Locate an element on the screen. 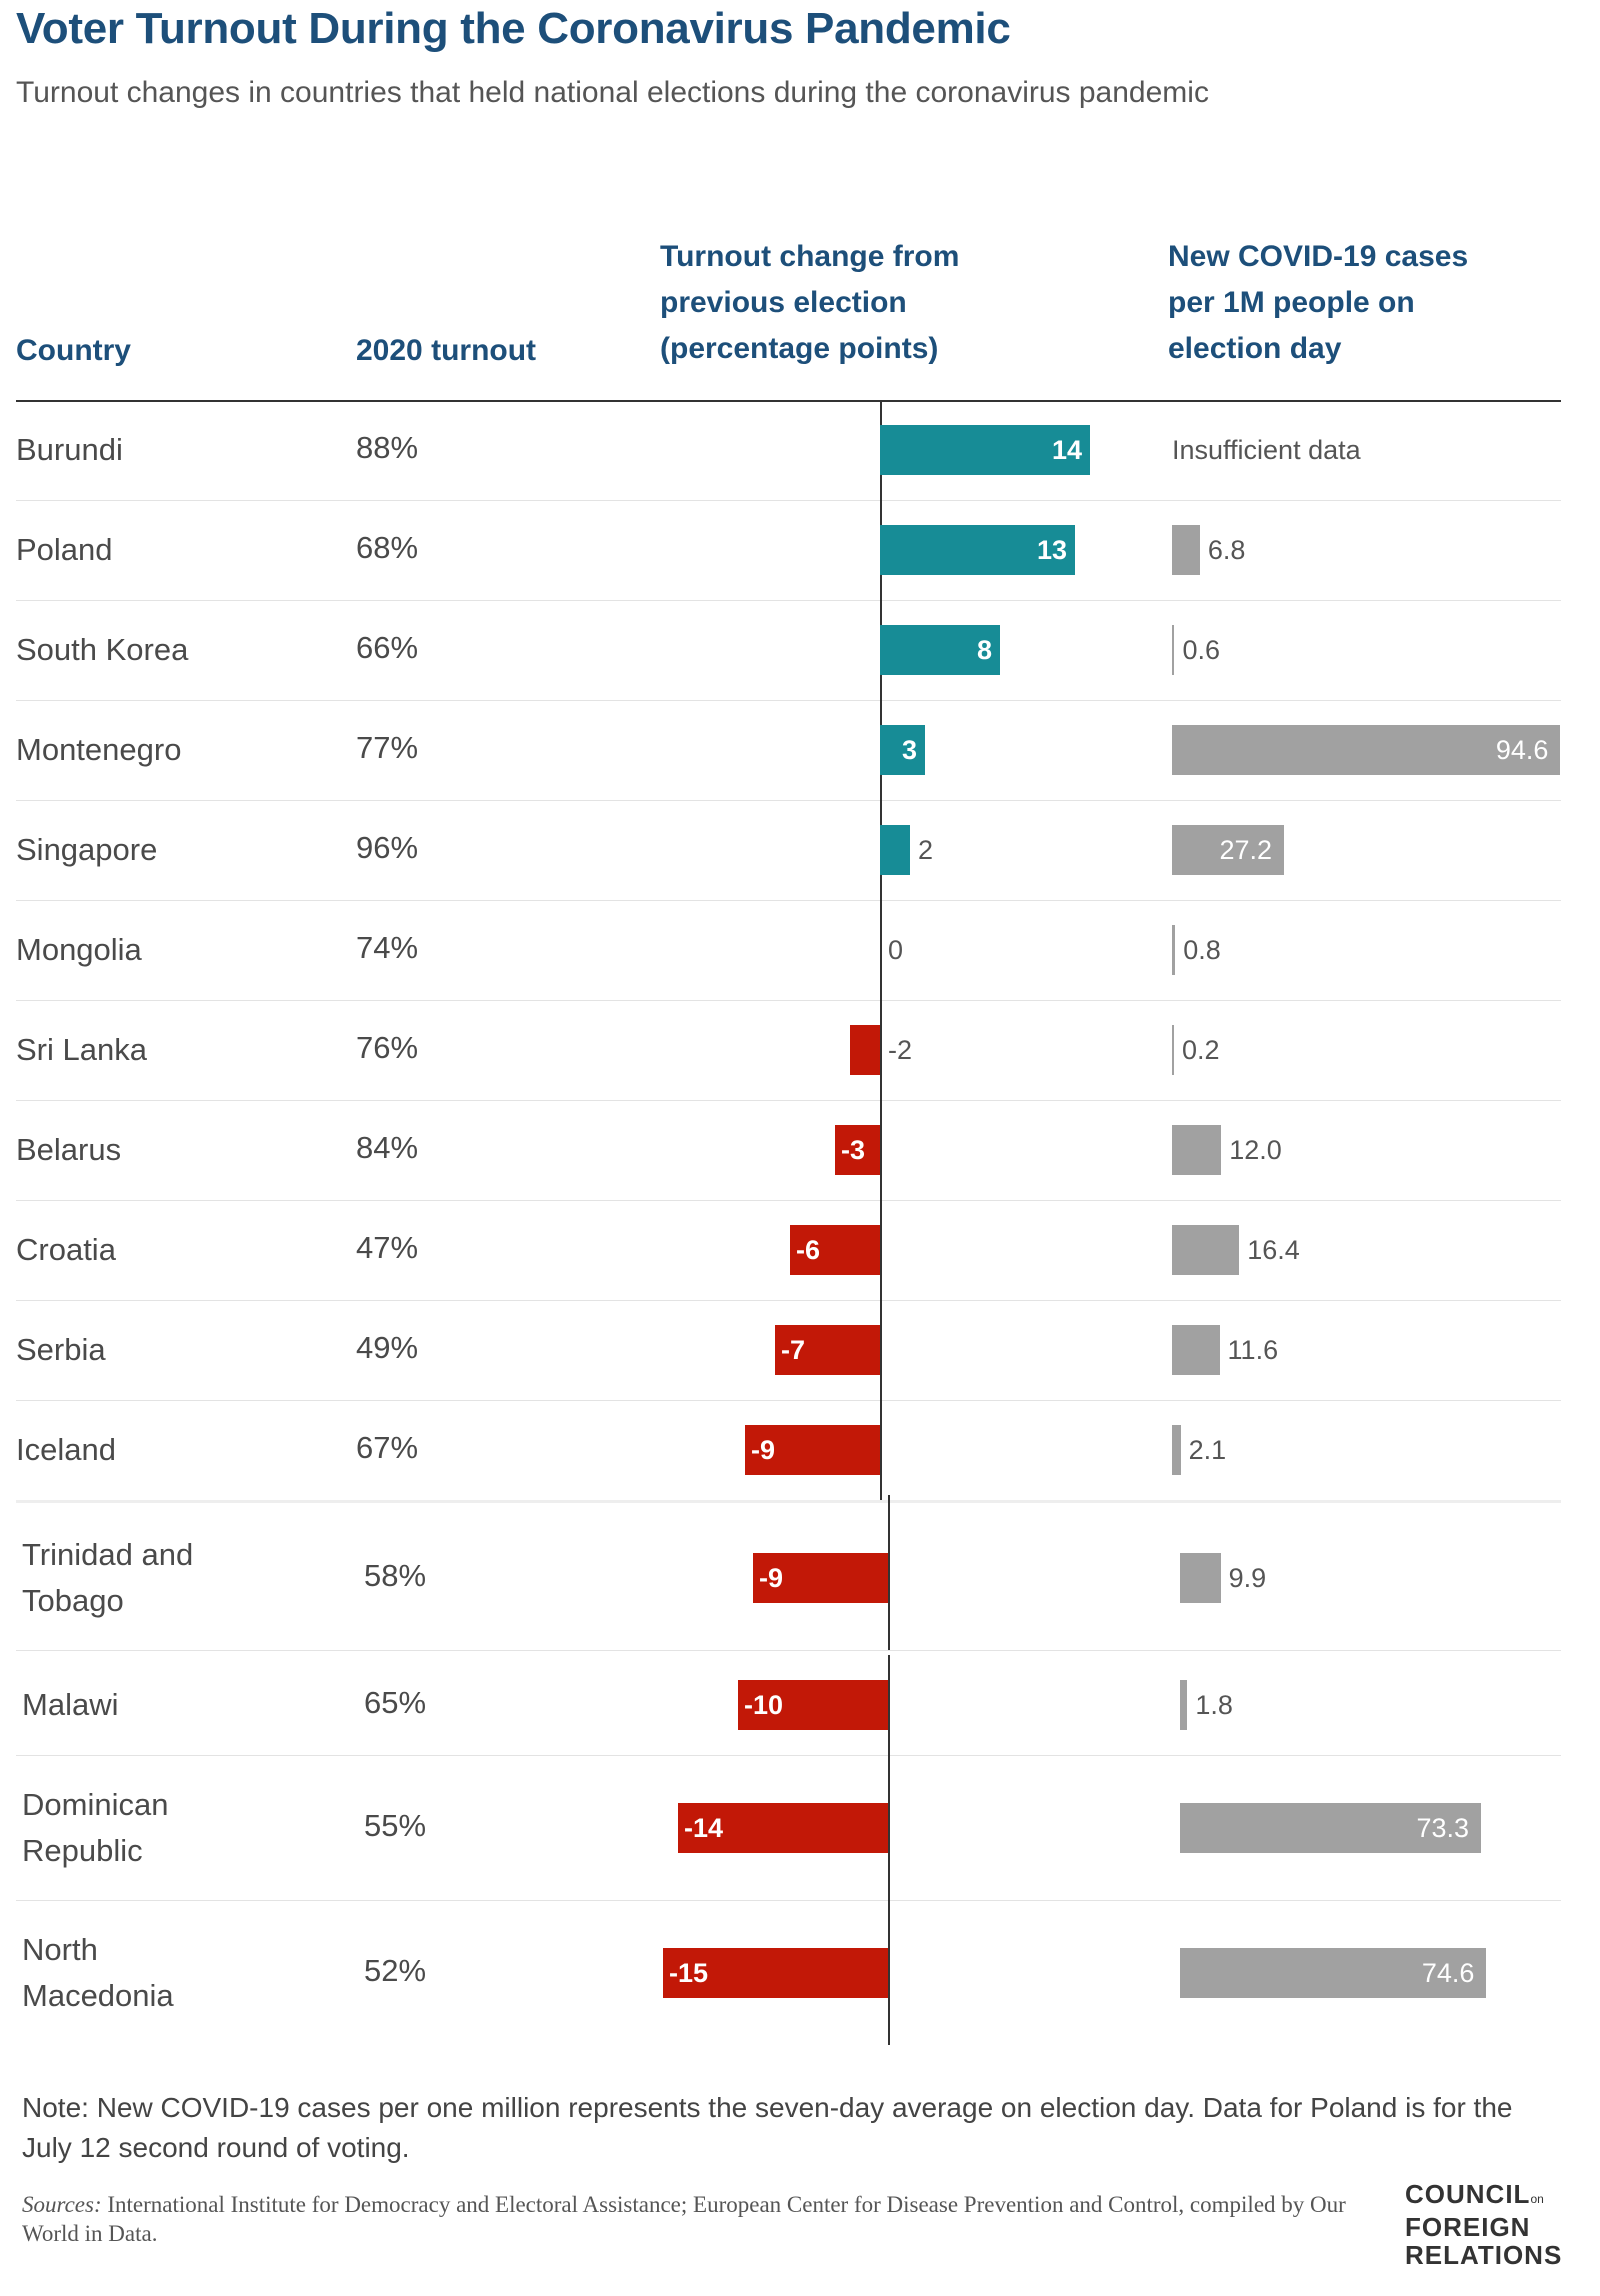 This screenshot has height=2296, width=1600. covid-cases-label: 16.4 is located at coordinates (1273, 1250).